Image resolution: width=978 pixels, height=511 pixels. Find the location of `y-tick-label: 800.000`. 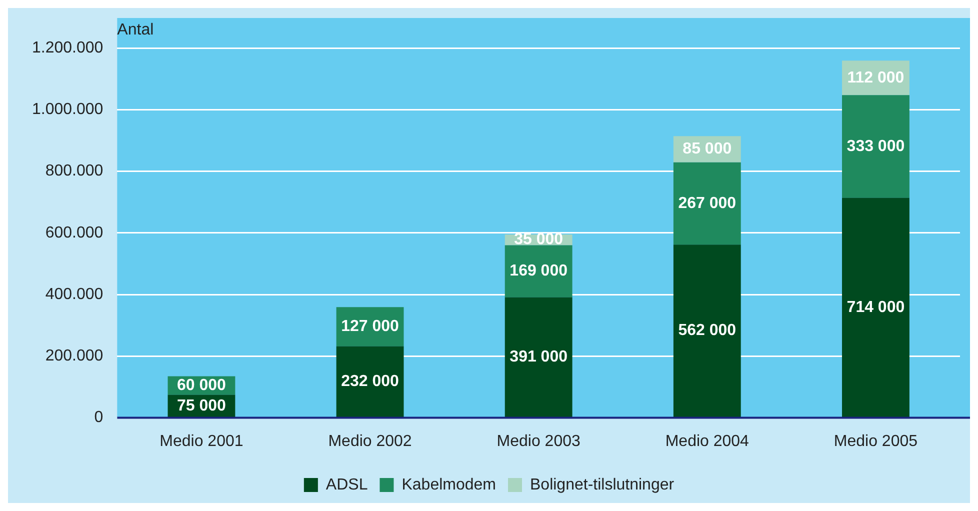

y-tick-label: 800.000 is located at coordinates (74, 171).